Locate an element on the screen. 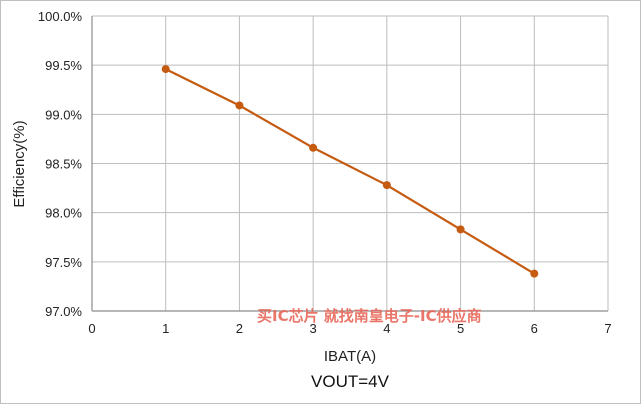 This screenshot has height=405, width=641. y-tick-label-4: 99.0% is located at coordinates (63, 114).